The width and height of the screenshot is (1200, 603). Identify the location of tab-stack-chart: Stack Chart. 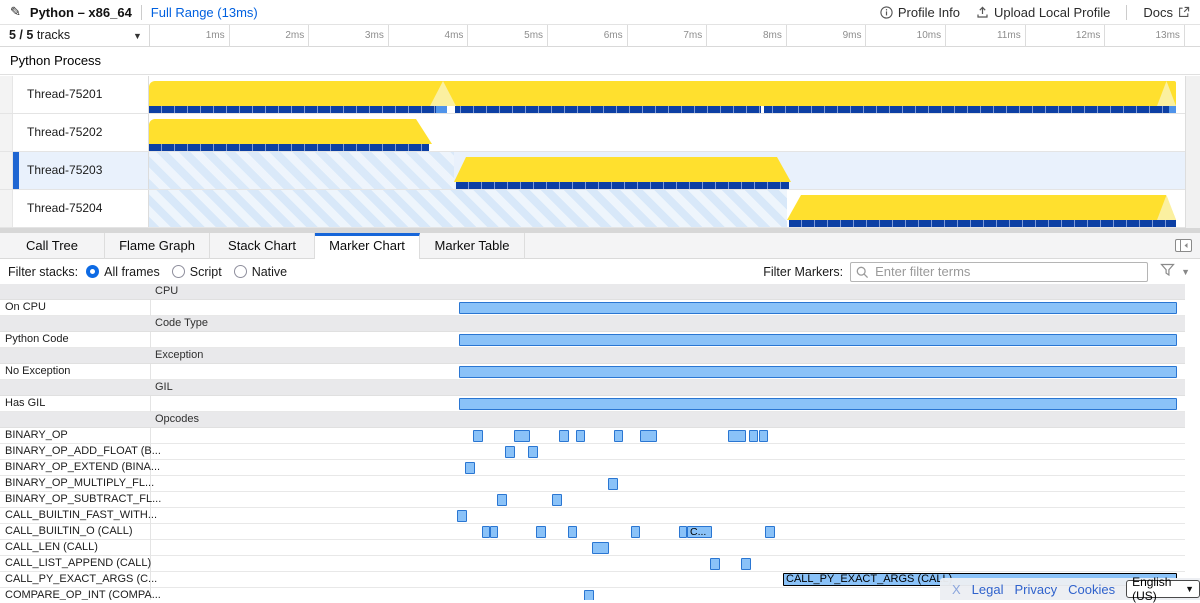
(262, 246).